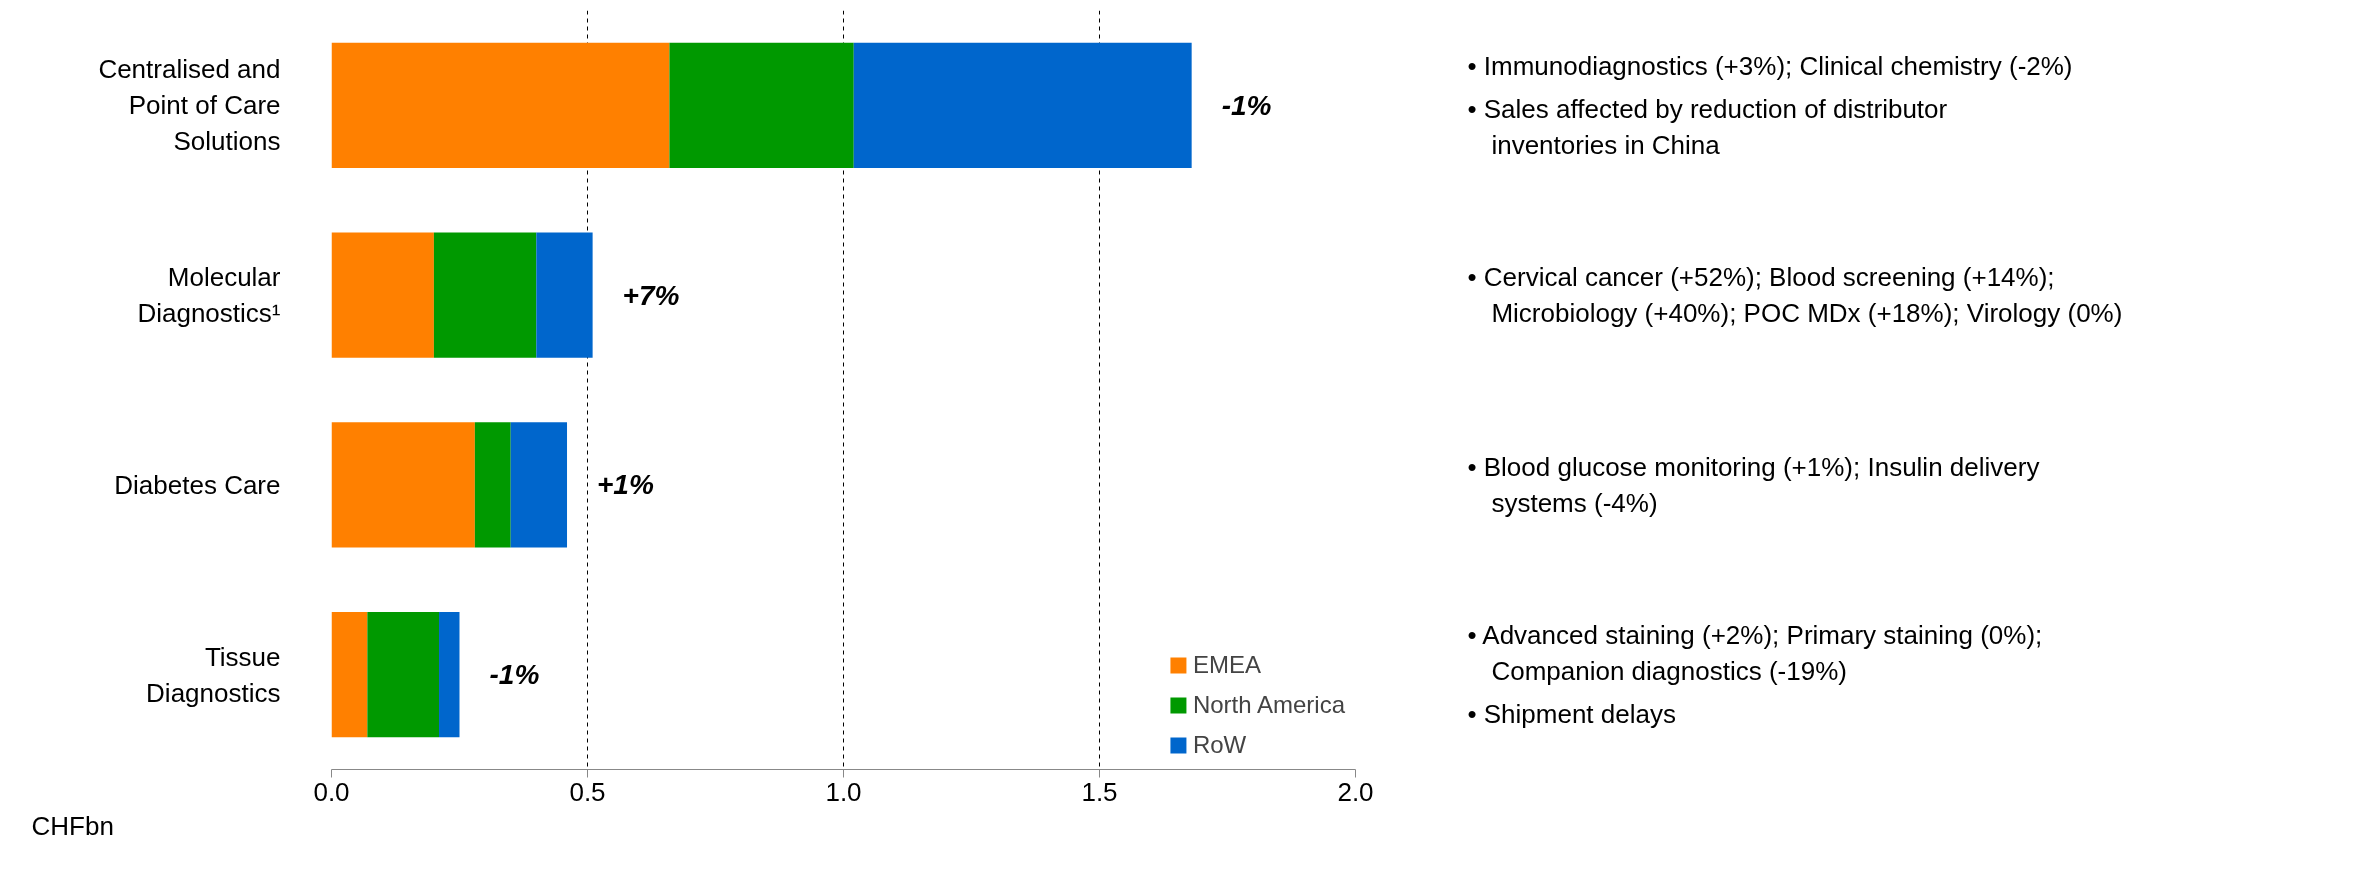 The height and width of the screenshot is (879, 2356). Describe the element at coordinates (1219, 745) in the screenshot. I see `legend-label: RoW` at that location.